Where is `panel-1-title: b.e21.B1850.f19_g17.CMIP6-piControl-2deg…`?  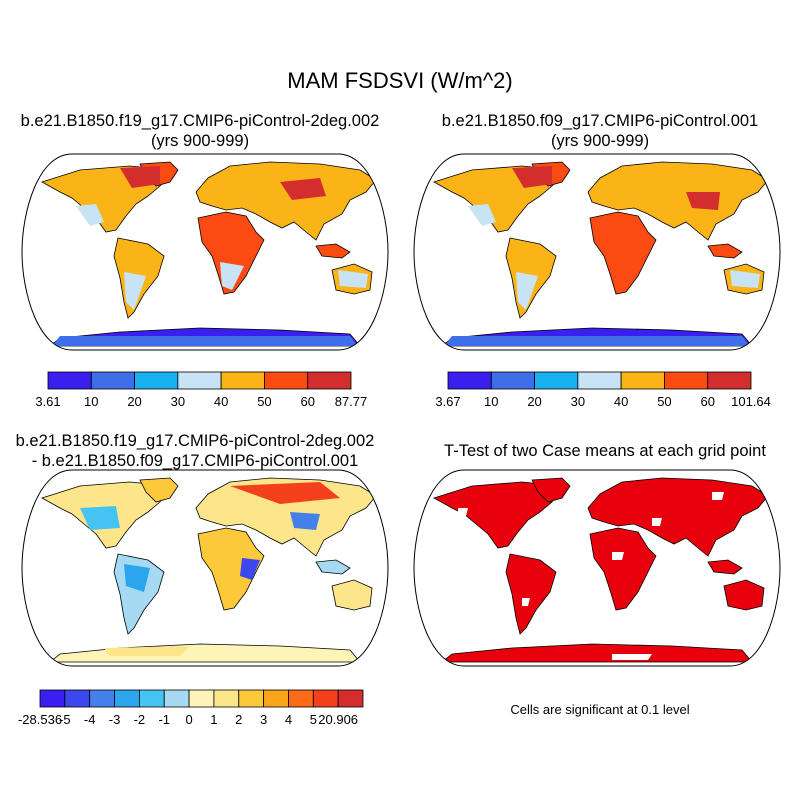
panel-1-title: b.e21.B1850.f19_g17.CMIP6-piControl-2deg… is located at coordinates (200, 131).